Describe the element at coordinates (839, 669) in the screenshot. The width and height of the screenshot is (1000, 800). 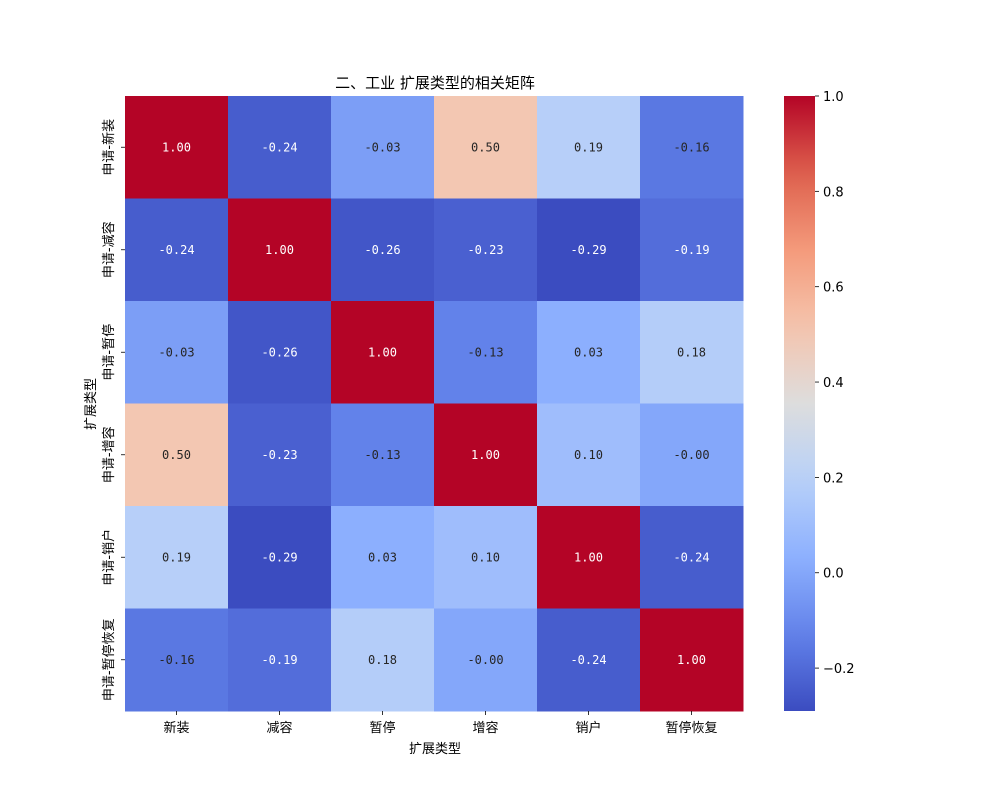
I see `colorbar-tick-label: −0.2` at that location.